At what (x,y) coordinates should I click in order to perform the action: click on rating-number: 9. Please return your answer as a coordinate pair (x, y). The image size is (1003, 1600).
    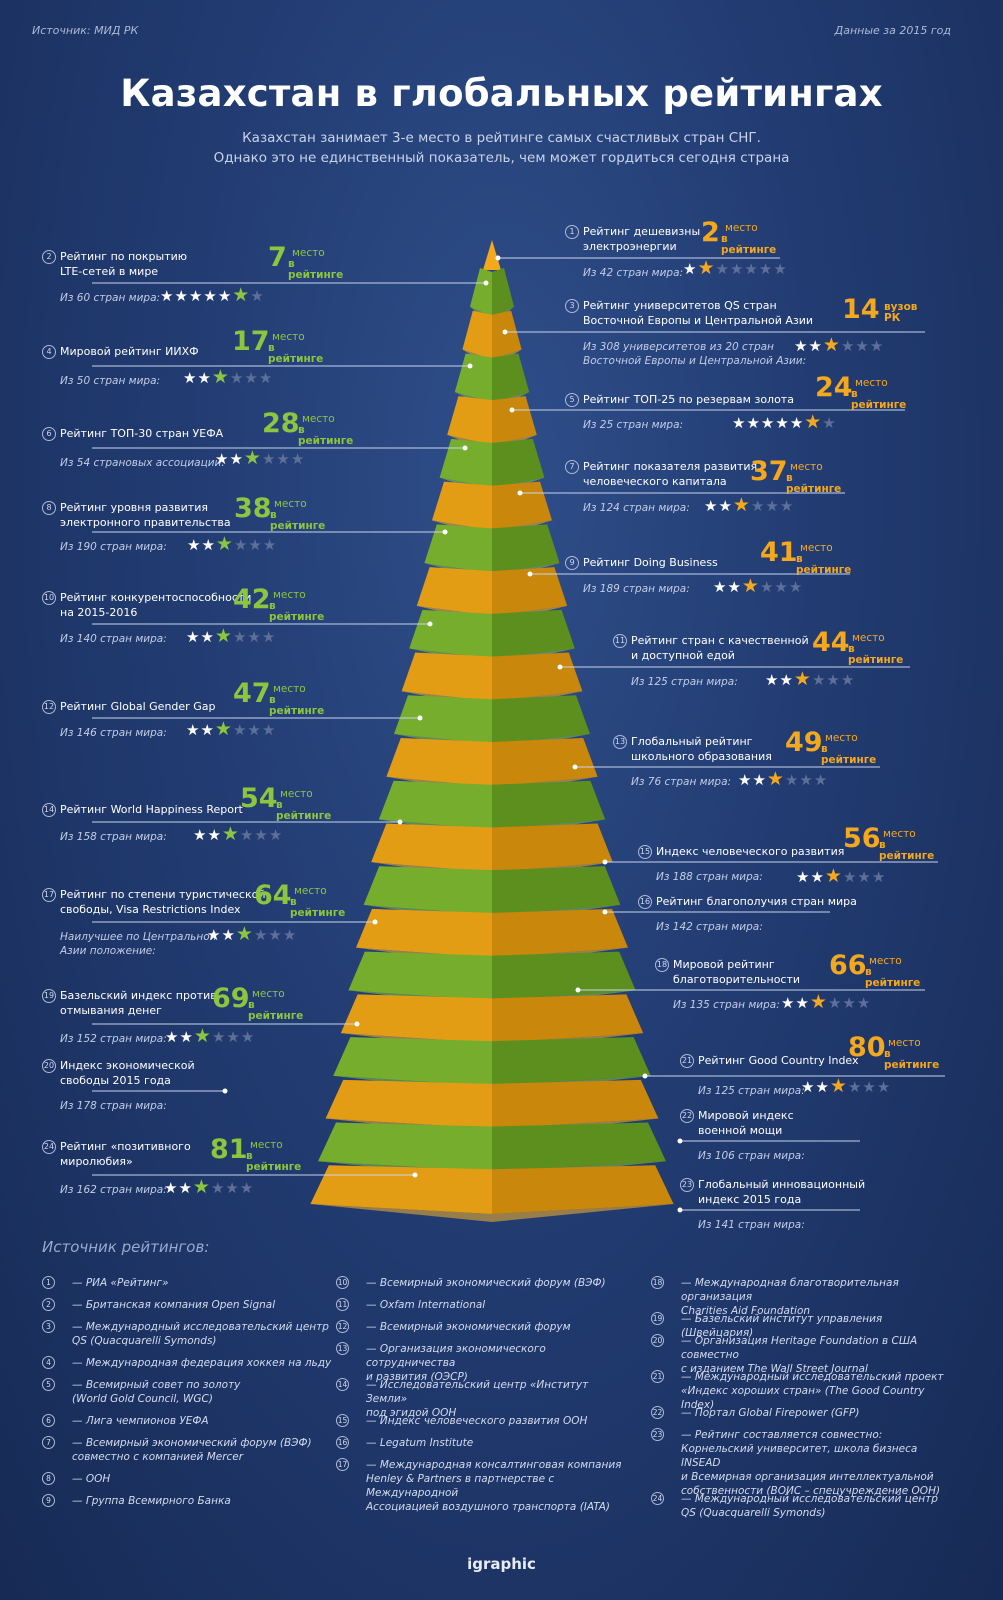
    Looking at the image, I should click on (572, 563).